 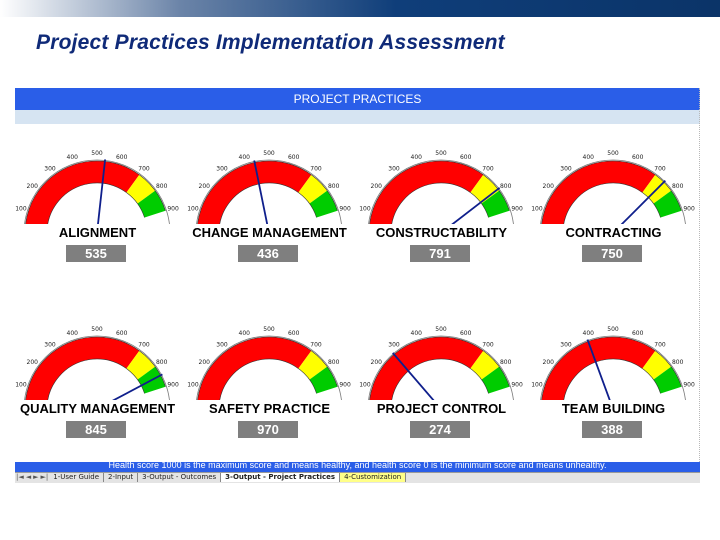 What do you see at coordinates (373, 477) in the screenshot?
I see `sheet-tab: 4-Customization` at bounding box center [373, 477].